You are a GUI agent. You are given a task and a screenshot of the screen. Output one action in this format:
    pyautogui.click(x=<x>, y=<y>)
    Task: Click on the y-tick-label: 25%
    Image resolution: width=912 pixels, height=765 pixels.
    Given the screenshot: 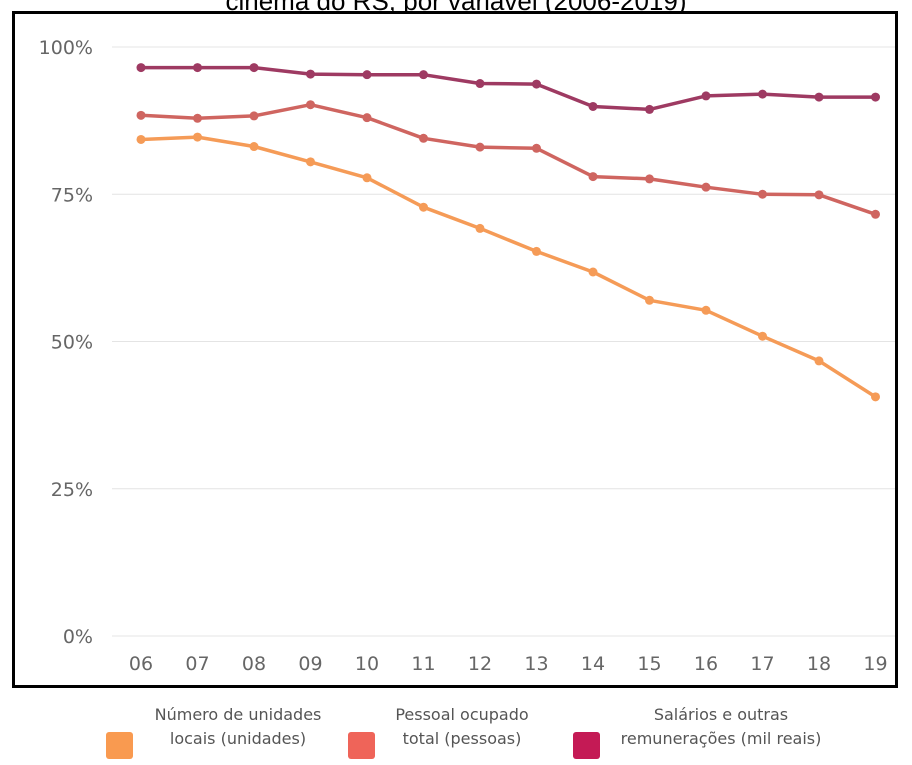 What is the action you would take?
    pyautogui.click(x=72, y=490)
    